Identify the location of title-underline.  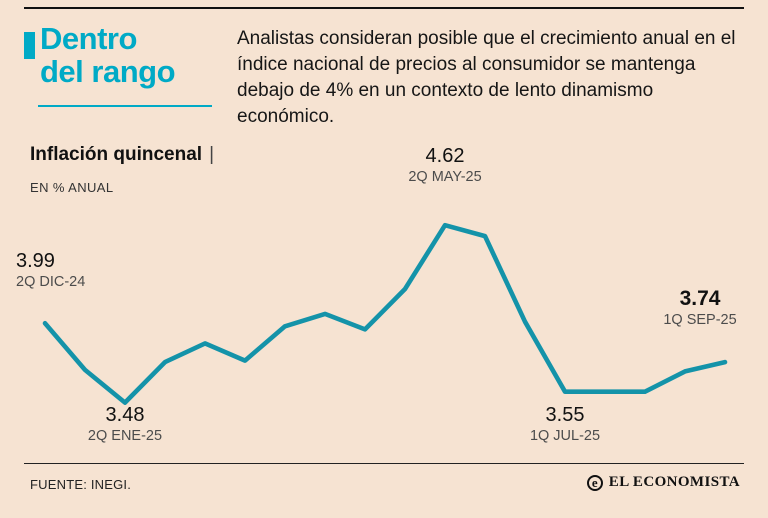
(125, 106).